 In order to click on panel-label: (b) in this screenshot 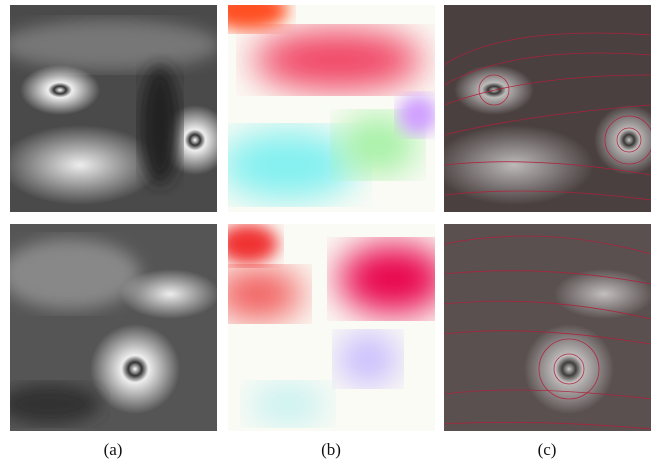, I will do `click(331, 449)`.